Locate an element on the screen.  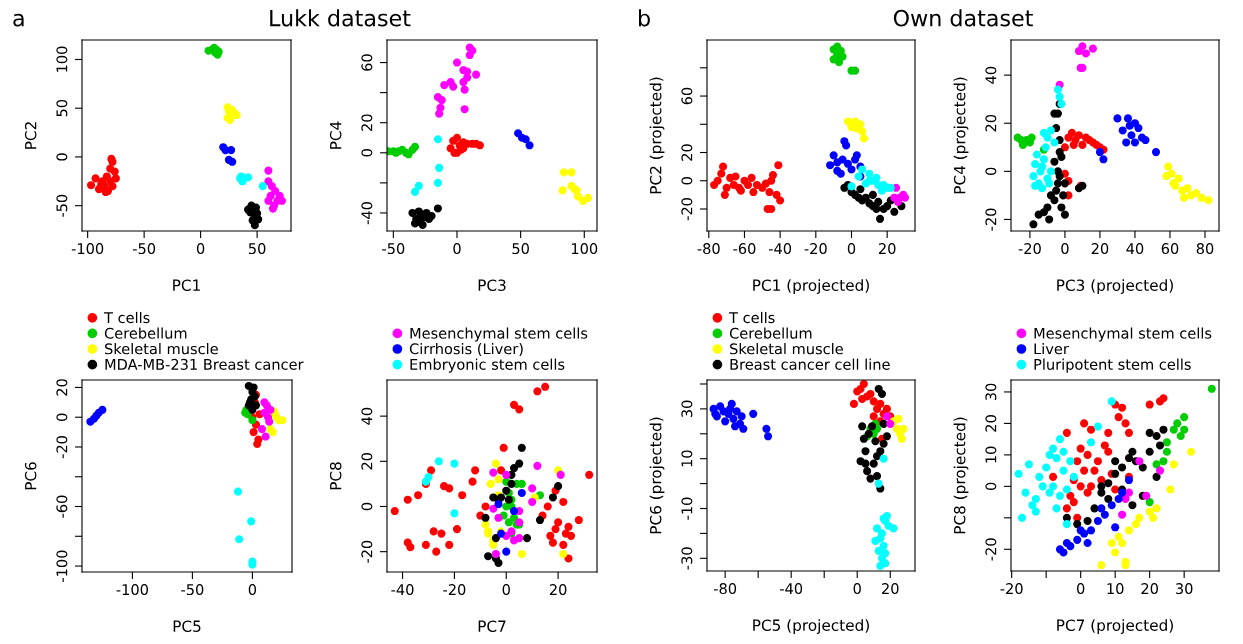
y-tick-label: -30 is located at coordinates (687, 558).